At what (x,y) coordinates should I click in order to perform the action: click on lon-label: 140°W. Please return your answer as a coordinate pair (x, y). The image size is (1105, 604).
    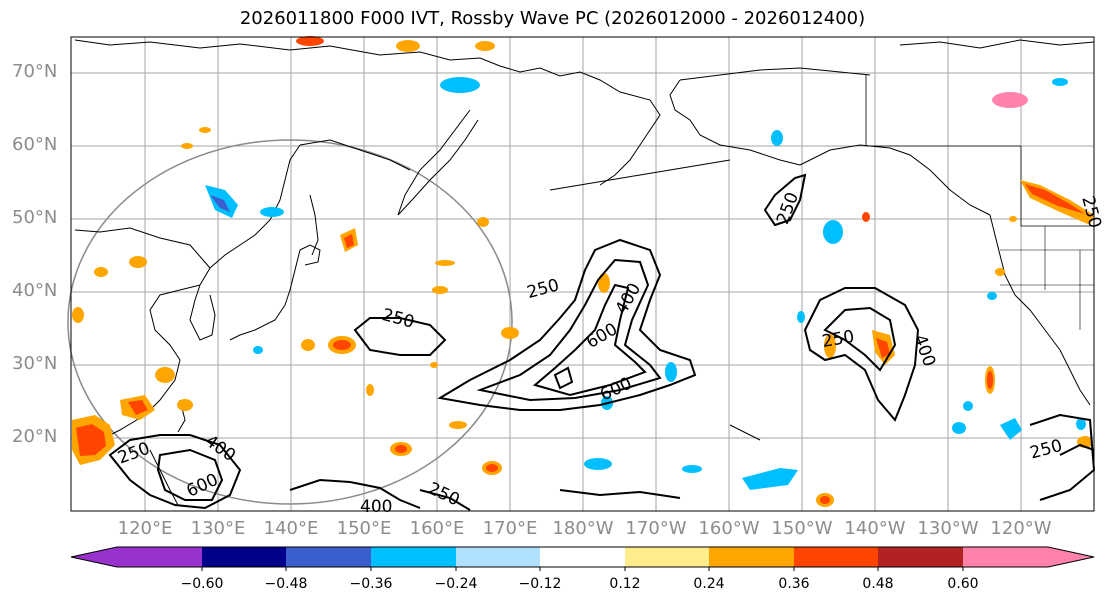
    Looking at the image, I should click on (875, 528).